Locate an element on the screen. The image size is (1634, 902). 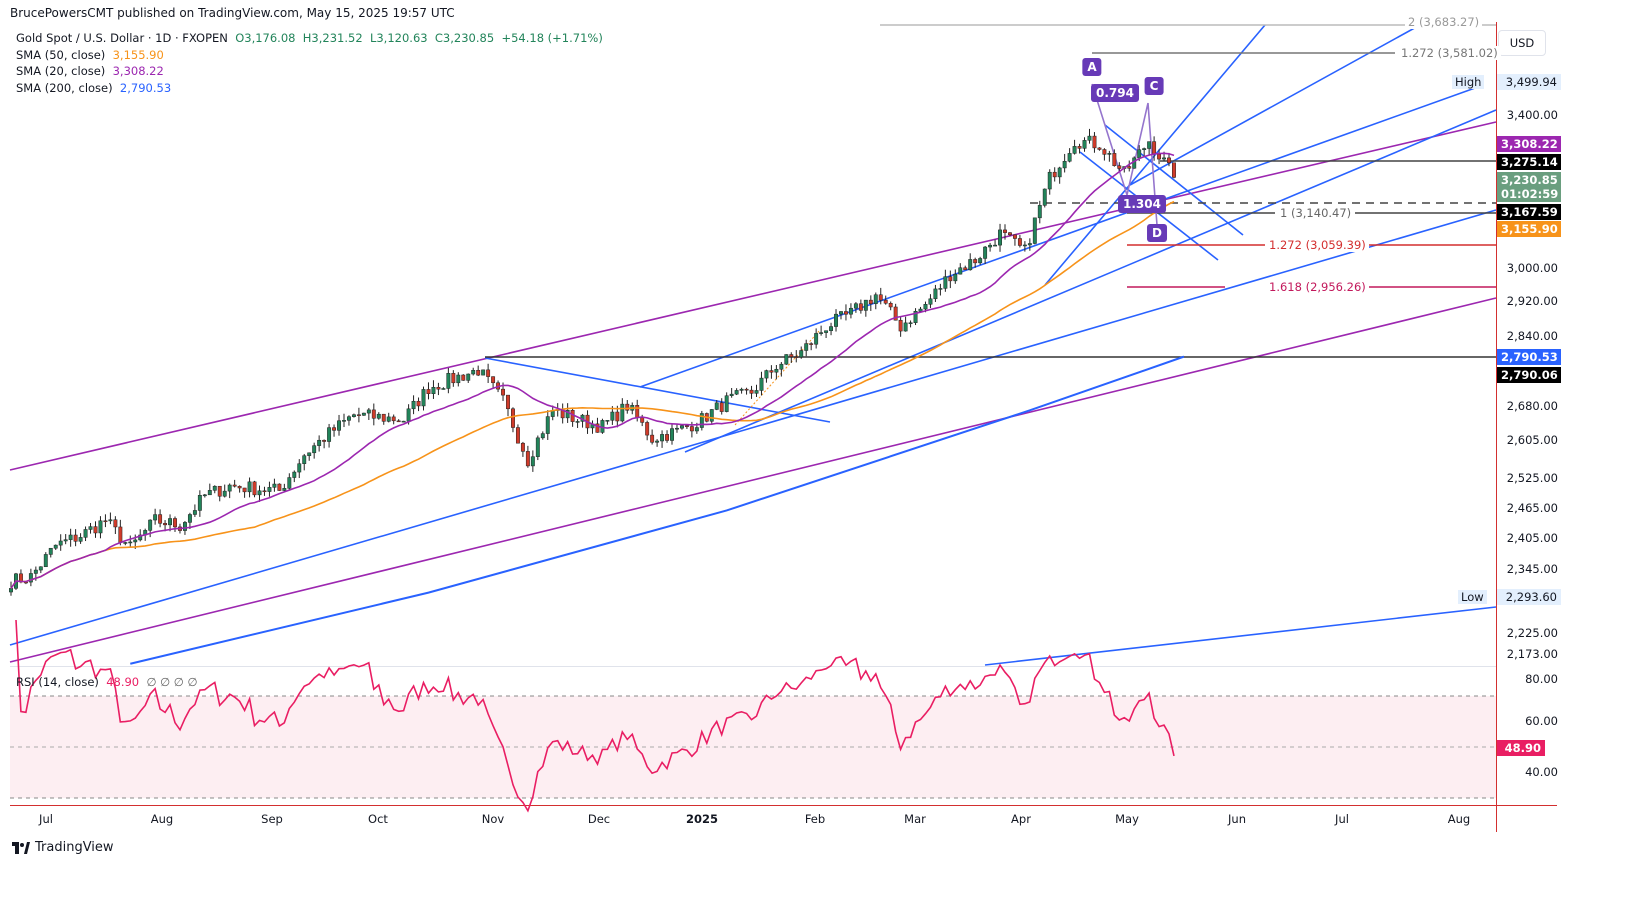
close-value: C3,230.85 is located at coordinates (464, 38).